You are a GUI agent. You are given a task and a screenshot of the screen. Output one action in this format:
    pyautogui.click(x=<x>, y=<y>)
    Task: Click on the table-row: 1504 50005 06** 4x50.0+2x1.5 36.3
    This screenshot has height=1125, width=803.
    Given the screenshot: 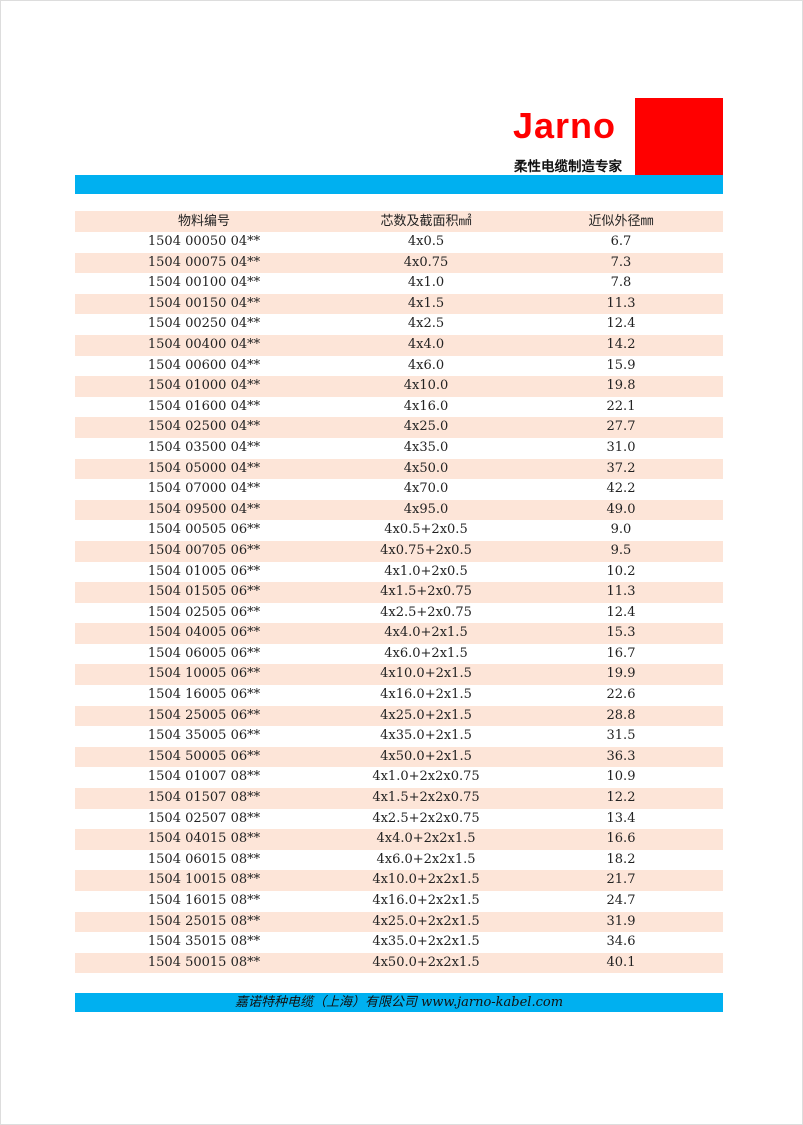 What is the action you would take?
    pyautogui.click(x=399, y=757)
    